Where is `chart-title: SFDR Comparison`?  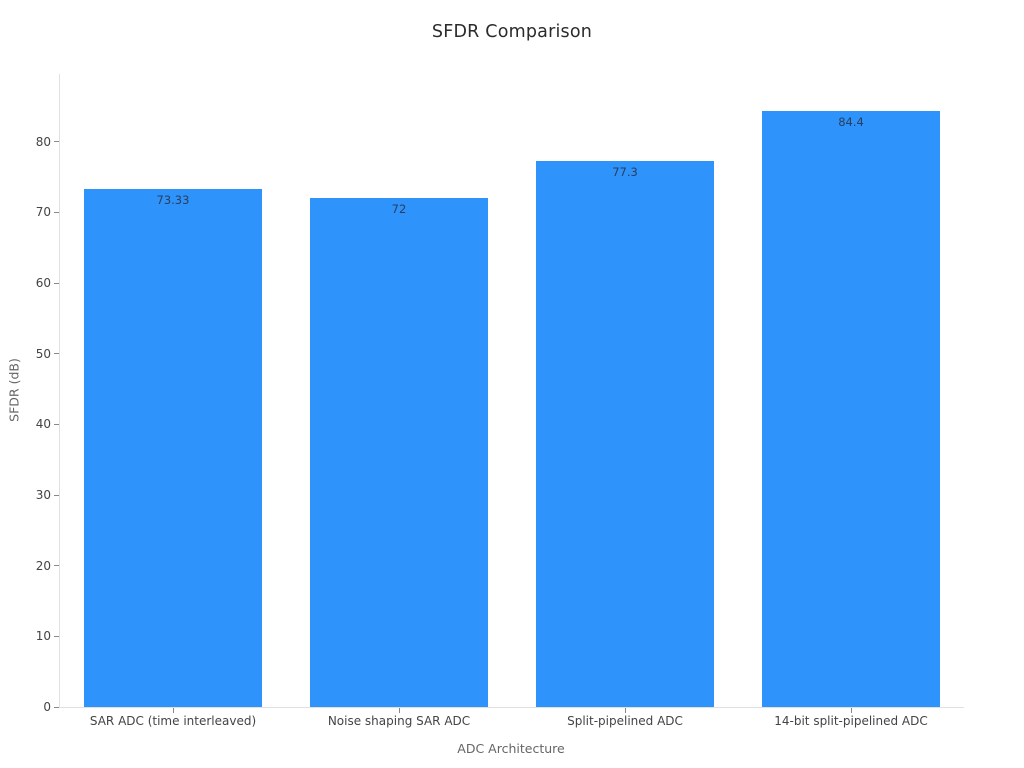 chart-title: SFDR Comparison is located at coordinates (512, 32).